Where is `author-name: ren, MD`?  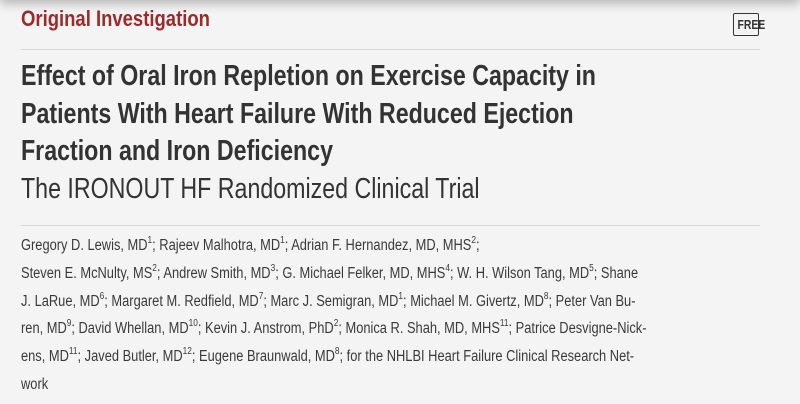
author-name: ren, MD is located at coordinates (44, 329).